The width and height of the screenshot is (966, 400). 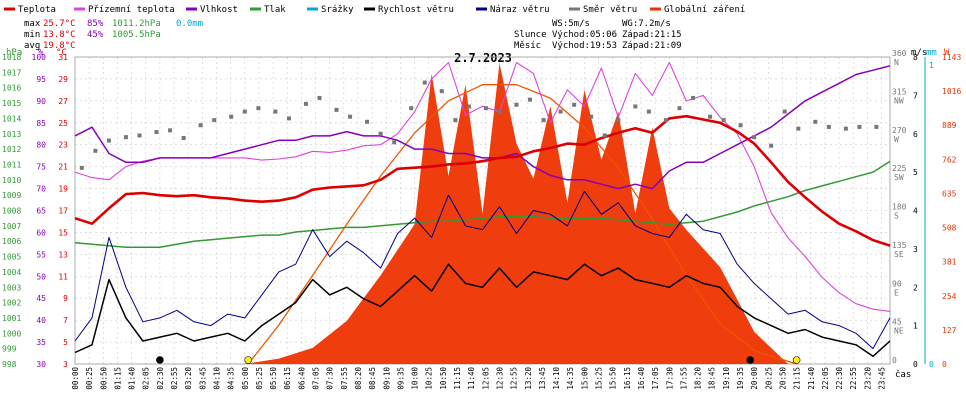 I want to click on wind-speed-tick: 2, so click(x=915, y=287).